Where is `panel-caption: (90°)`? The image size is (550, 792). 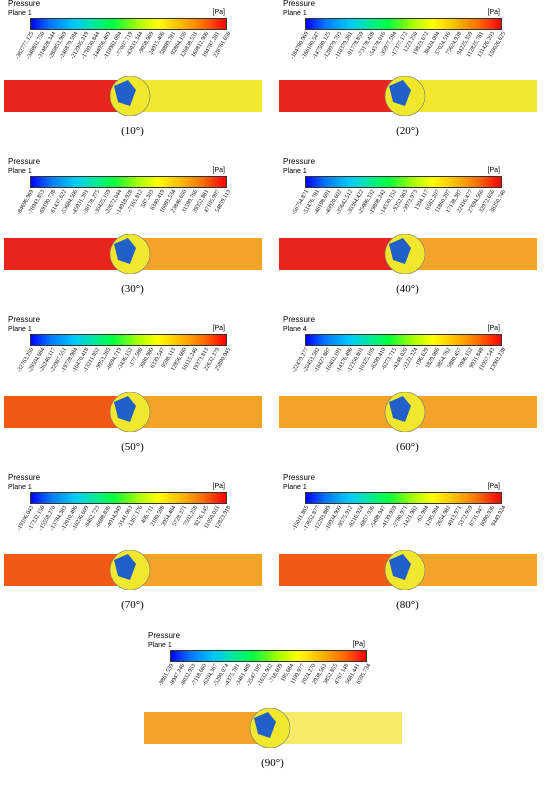
panel-caption: (90°) is located at coordinates (272, 763).